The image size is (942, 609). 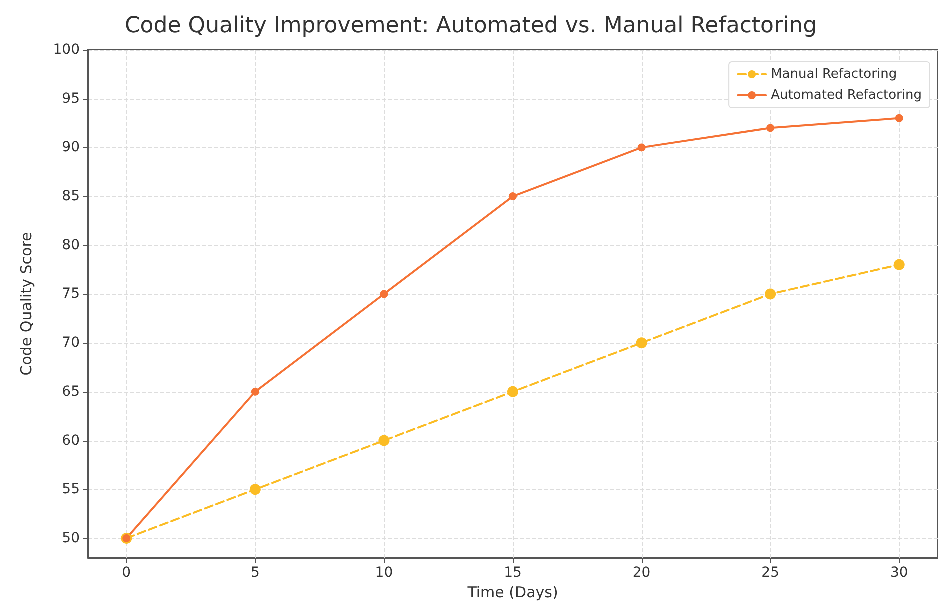 What do you see at coordinates (71, 490) in the screenshot?
I see `y-tick-label: 55` at bounding box center [71, 490].